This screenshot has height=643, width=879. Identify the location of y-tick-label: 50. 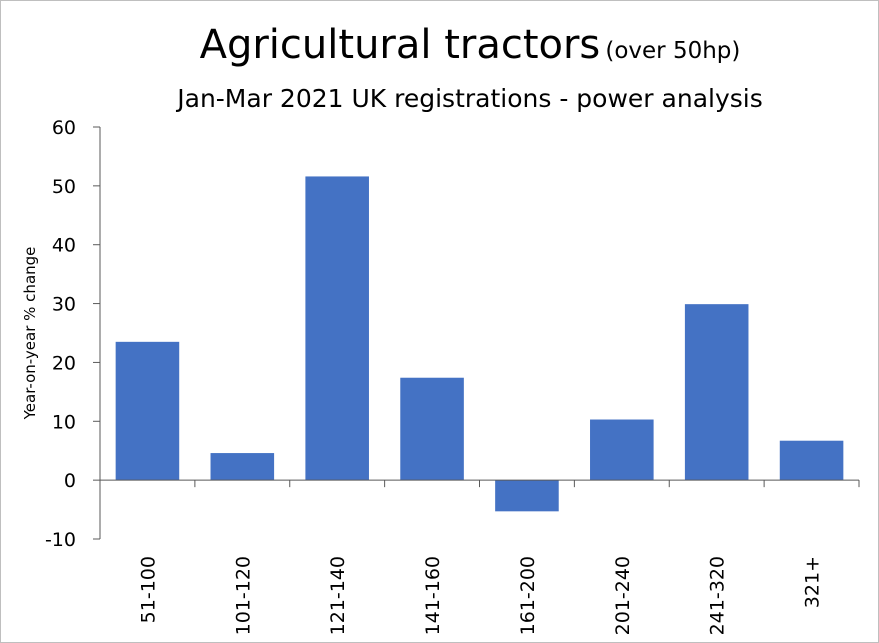
(64, 187).